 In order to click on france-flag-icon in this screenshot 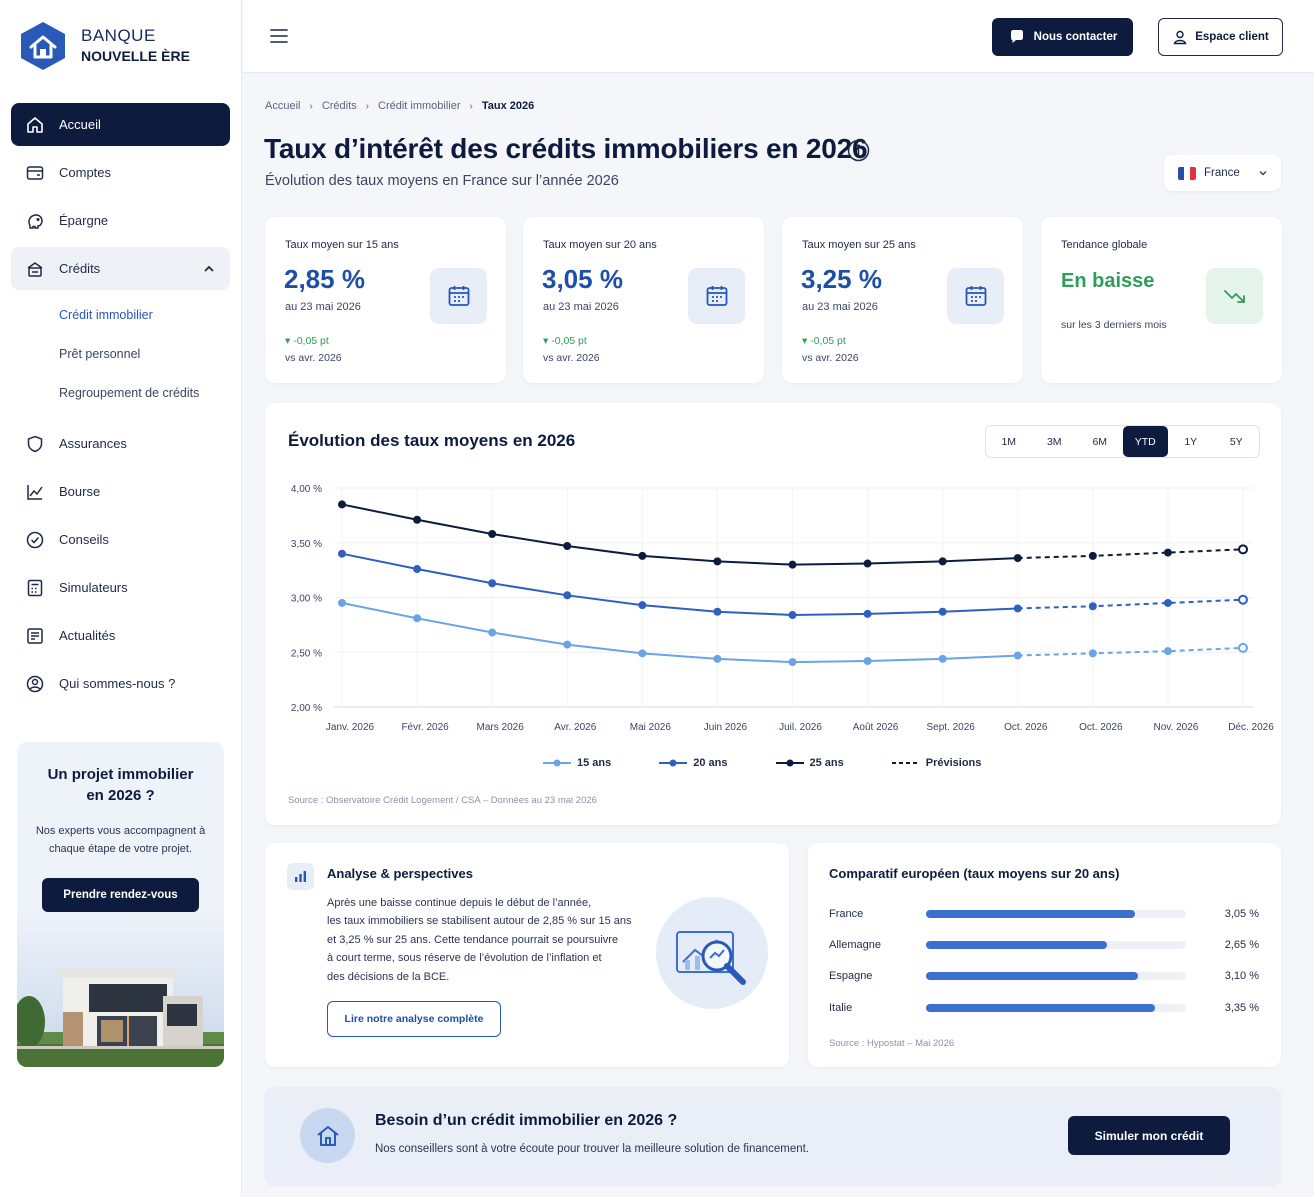, I will do `click(1187, 173)`.